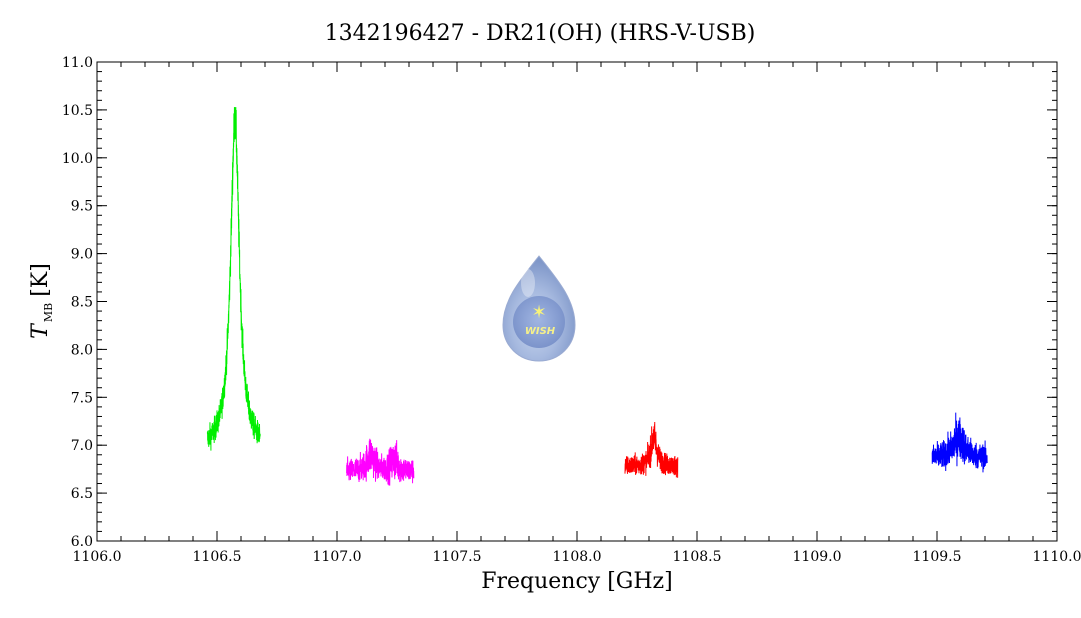 This screenshot has height=618, width=1081. What do you see at coordinates (97, 557) in the screenshot?
I see `x-tick-label: 1106.0` at bounding box center [97, 557].